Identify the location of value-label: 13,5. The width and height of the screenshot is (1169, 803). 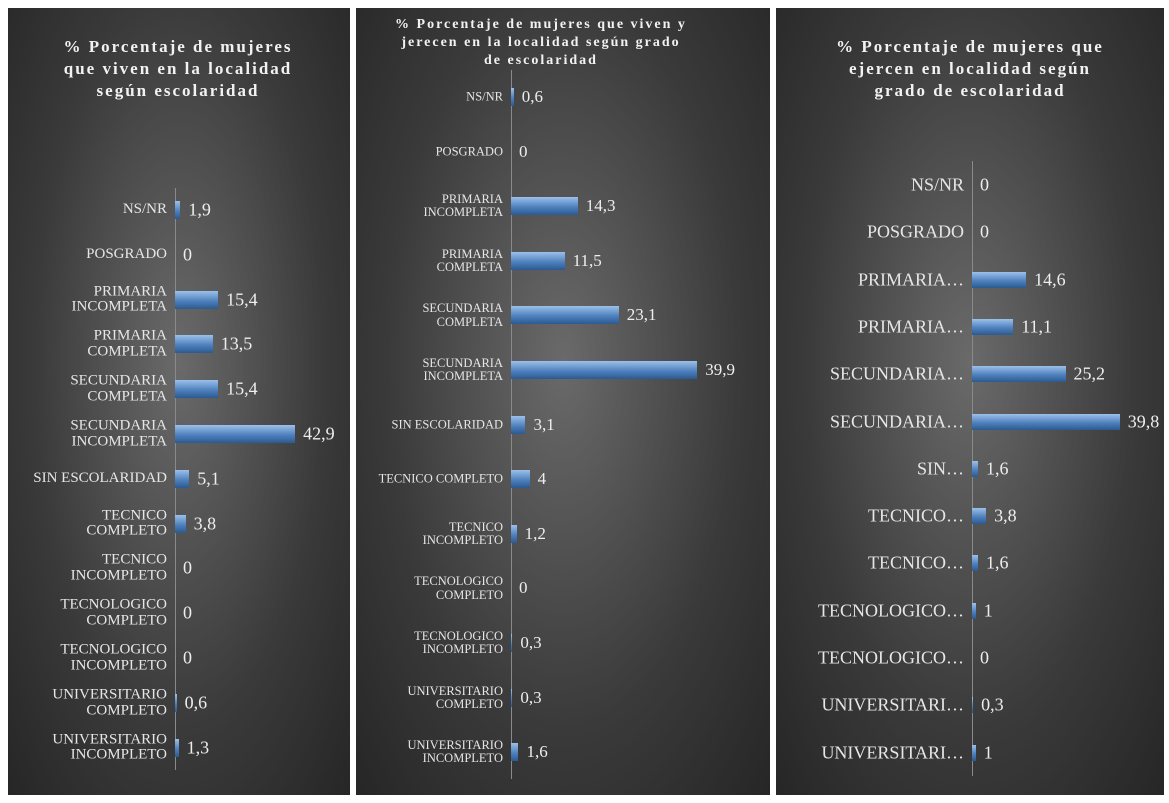
(236, 343).